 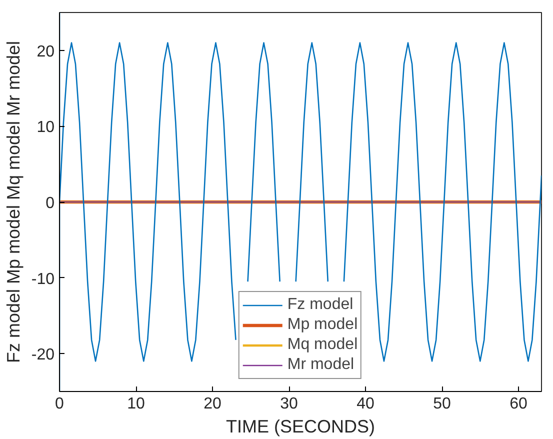 What do you see at coordinates (442, 404) in the screenshot?
I see `x-tick-label: 50` at bounding box center [442, 404].